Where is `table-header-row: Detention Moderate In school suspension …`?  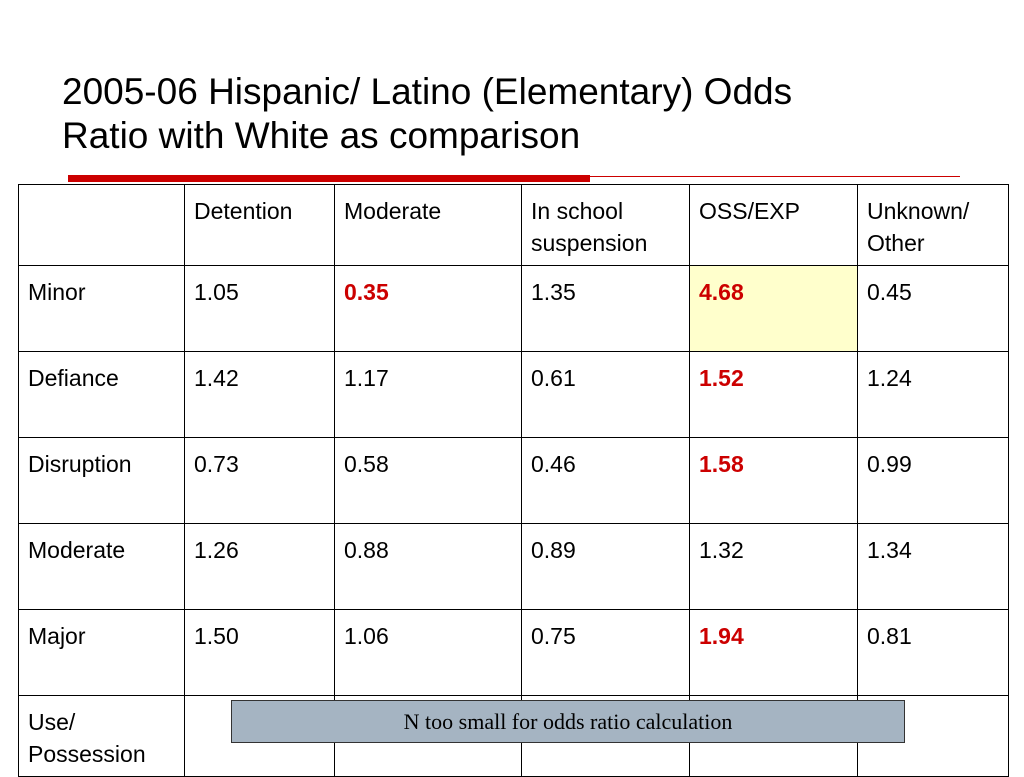
table-header-row: Detention Moderate In school suspension … is located at coordinates (513, 225).